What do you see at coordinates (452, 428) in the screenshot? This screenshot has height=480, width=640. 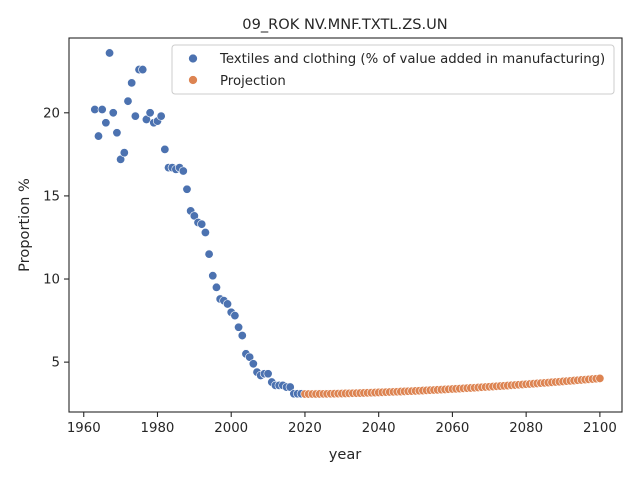 I see `x-tick-label: 2060` at bounding box center [452, 428].